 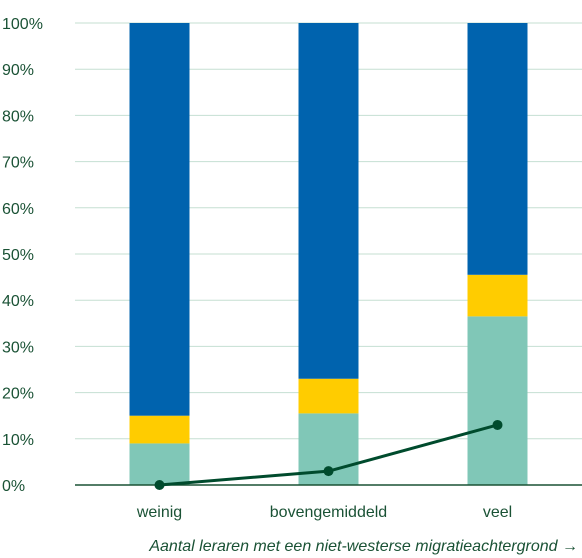 I want to click on y-tick-label: 10%, so click(x=18, y=440).